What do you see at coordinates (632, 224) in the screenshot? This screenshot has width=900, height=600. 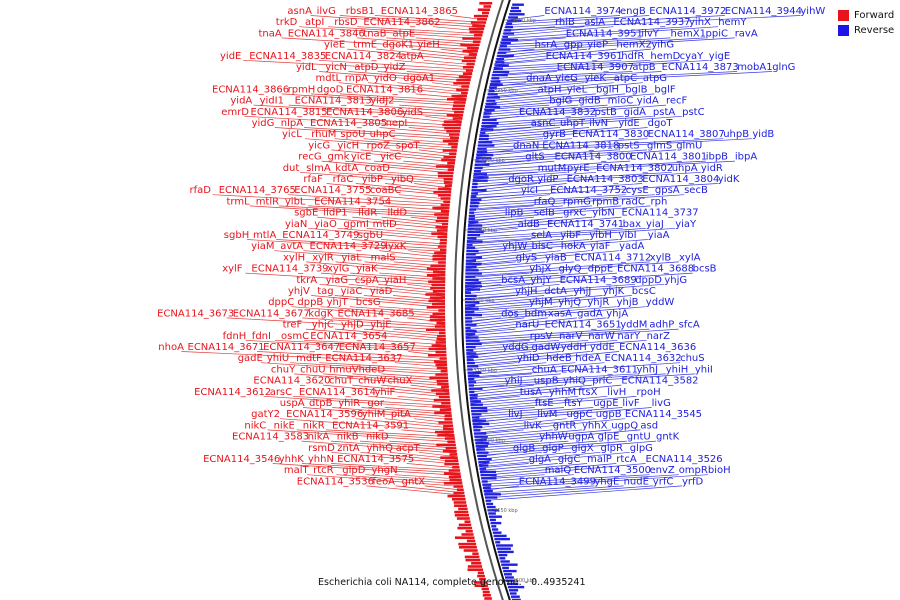 I see `gene-label: bax` at bounding box center [632, 224].